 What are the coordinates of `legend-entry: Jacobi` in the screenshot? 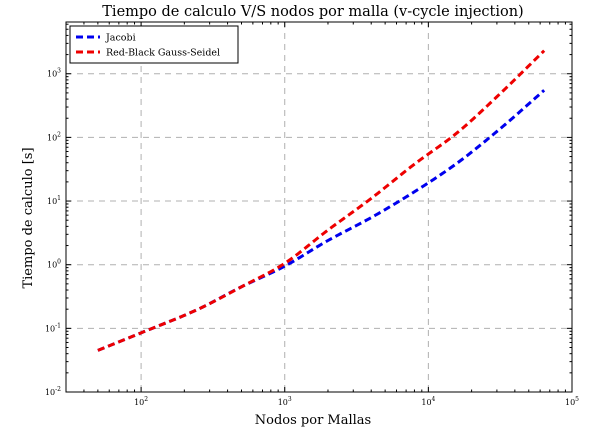 It's located at (120, 38).